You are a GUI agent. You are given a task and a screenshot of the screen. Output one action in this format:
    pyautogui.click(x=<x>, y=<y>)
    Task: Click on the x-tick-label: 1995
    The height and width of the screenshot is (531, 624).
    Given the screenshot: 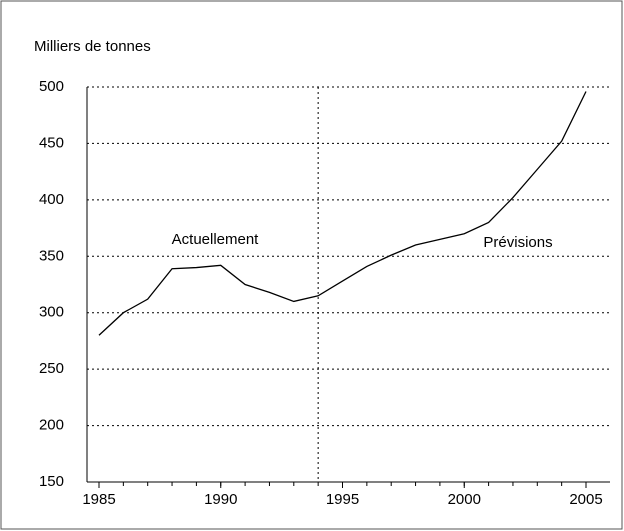 What is the action you would take?
    pyautogui.click(x=342, y=499)
    